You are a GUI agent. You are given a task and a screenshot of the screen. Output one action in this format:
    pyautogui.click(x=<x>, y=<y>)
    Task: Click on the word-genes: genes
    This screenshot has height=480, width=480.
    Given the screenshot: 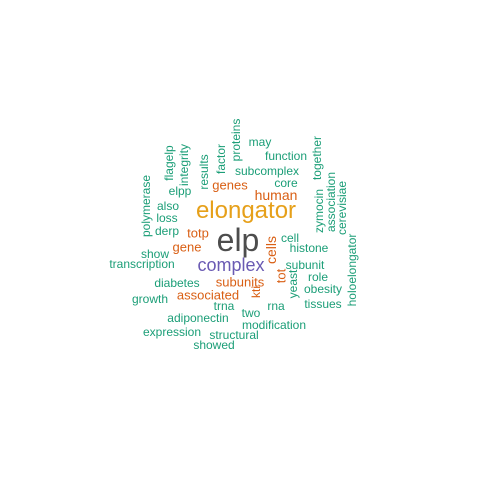 What is the action you would take?
    pyautogui.click(x=230, y=185)
    